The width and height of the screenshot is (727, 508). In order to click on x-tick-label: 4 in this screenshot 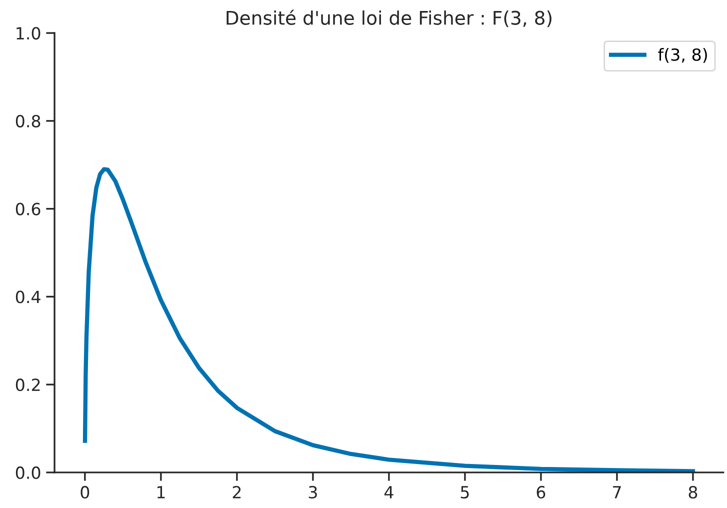, I will do `click(389, 492)`.